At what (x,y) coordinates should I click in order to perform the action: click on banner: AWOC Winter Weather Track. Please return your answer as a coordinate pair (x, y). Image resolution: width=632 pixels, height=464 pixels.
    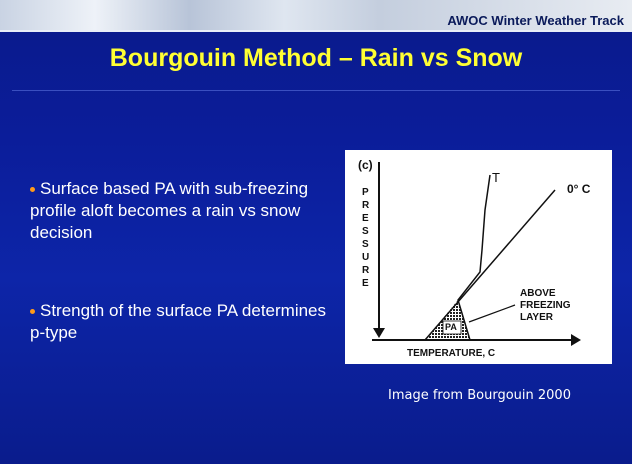
    Looking at the image, I should click on (316, 15).